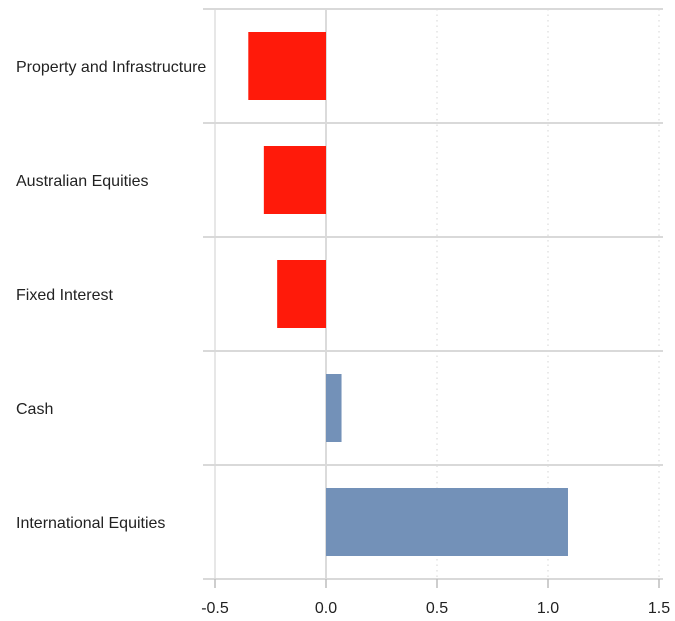 The image size is (675, 621). Describe the element at coordinates (90, 523) in the screenshot. I see `category-label: International Equities` at that location.